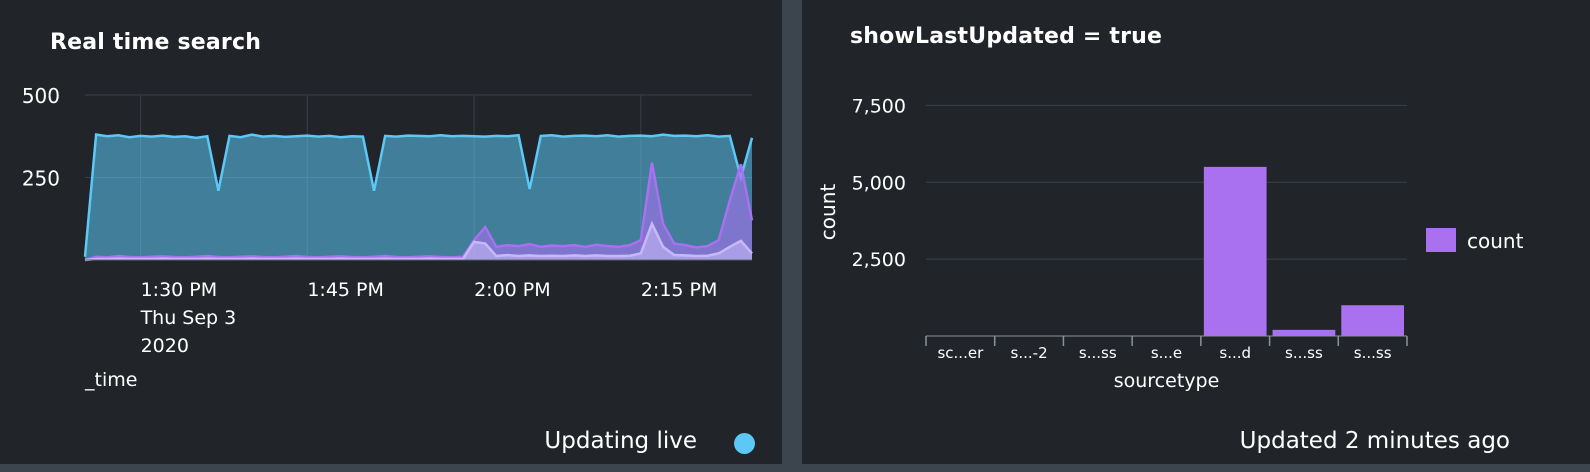 This screenshot has width=1590, height=472. I want to click on live-status-text: Updating live, so click(620, 441).